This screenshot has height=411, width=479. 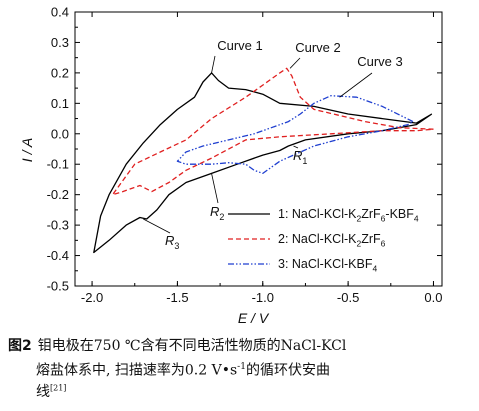 What do you see at coordinates (58, 387) in the screenshot?
I see `caption-citation: [21]` at bounding box center [58, 387].